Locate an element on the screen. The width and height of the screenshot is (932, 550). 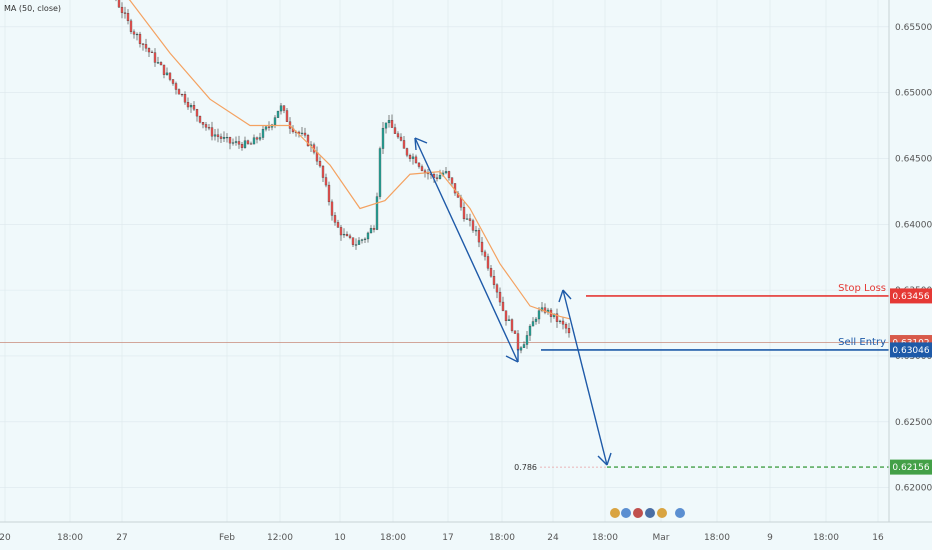
arrow-2-head-bottom-a is located at coordinates (602, 460).